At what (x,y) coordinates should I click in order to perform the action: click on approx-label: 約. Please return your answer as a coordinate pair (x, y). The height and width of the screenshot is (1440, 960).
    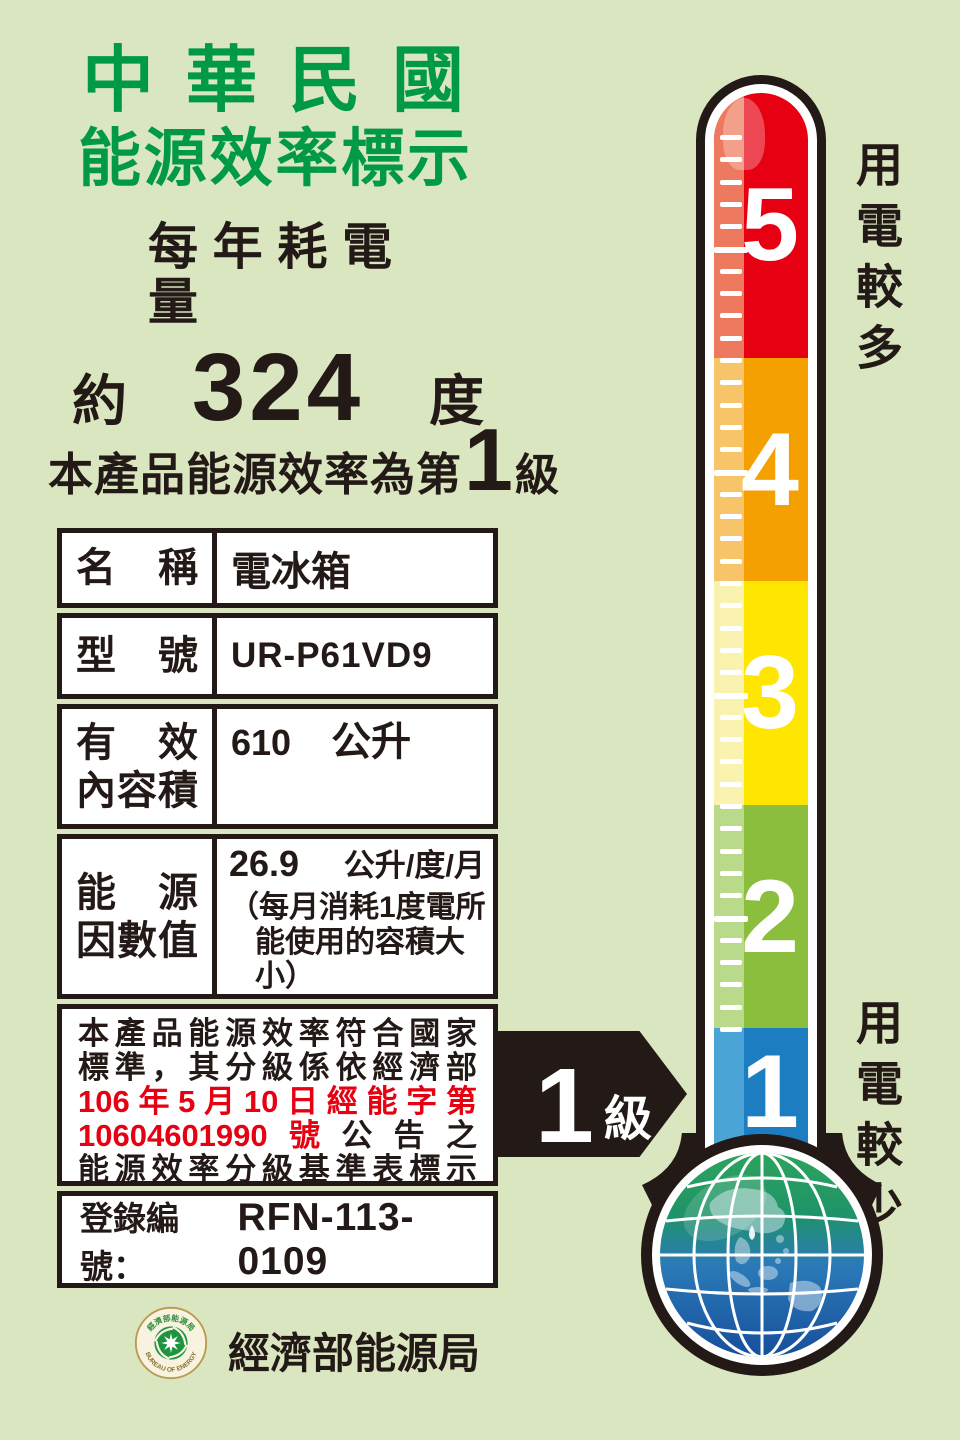
    Looking at the image, I should click on (100, 401).